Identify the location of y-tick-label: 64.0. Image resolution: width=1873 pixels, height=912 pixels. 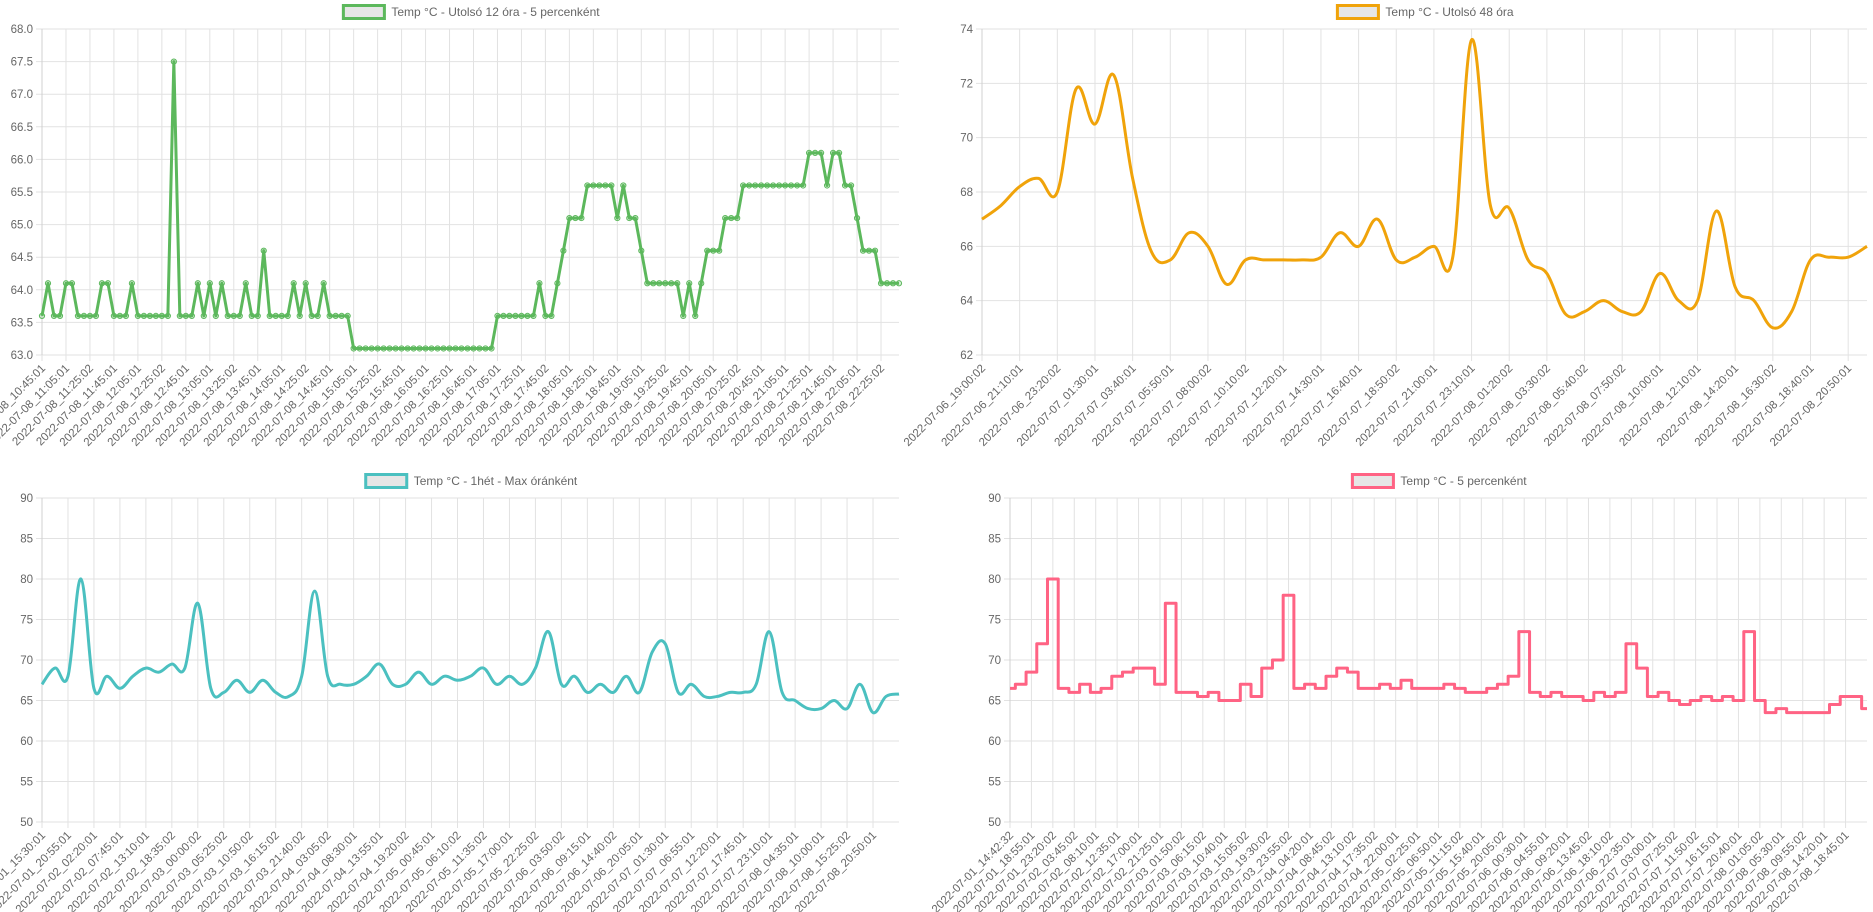
(22, 291).